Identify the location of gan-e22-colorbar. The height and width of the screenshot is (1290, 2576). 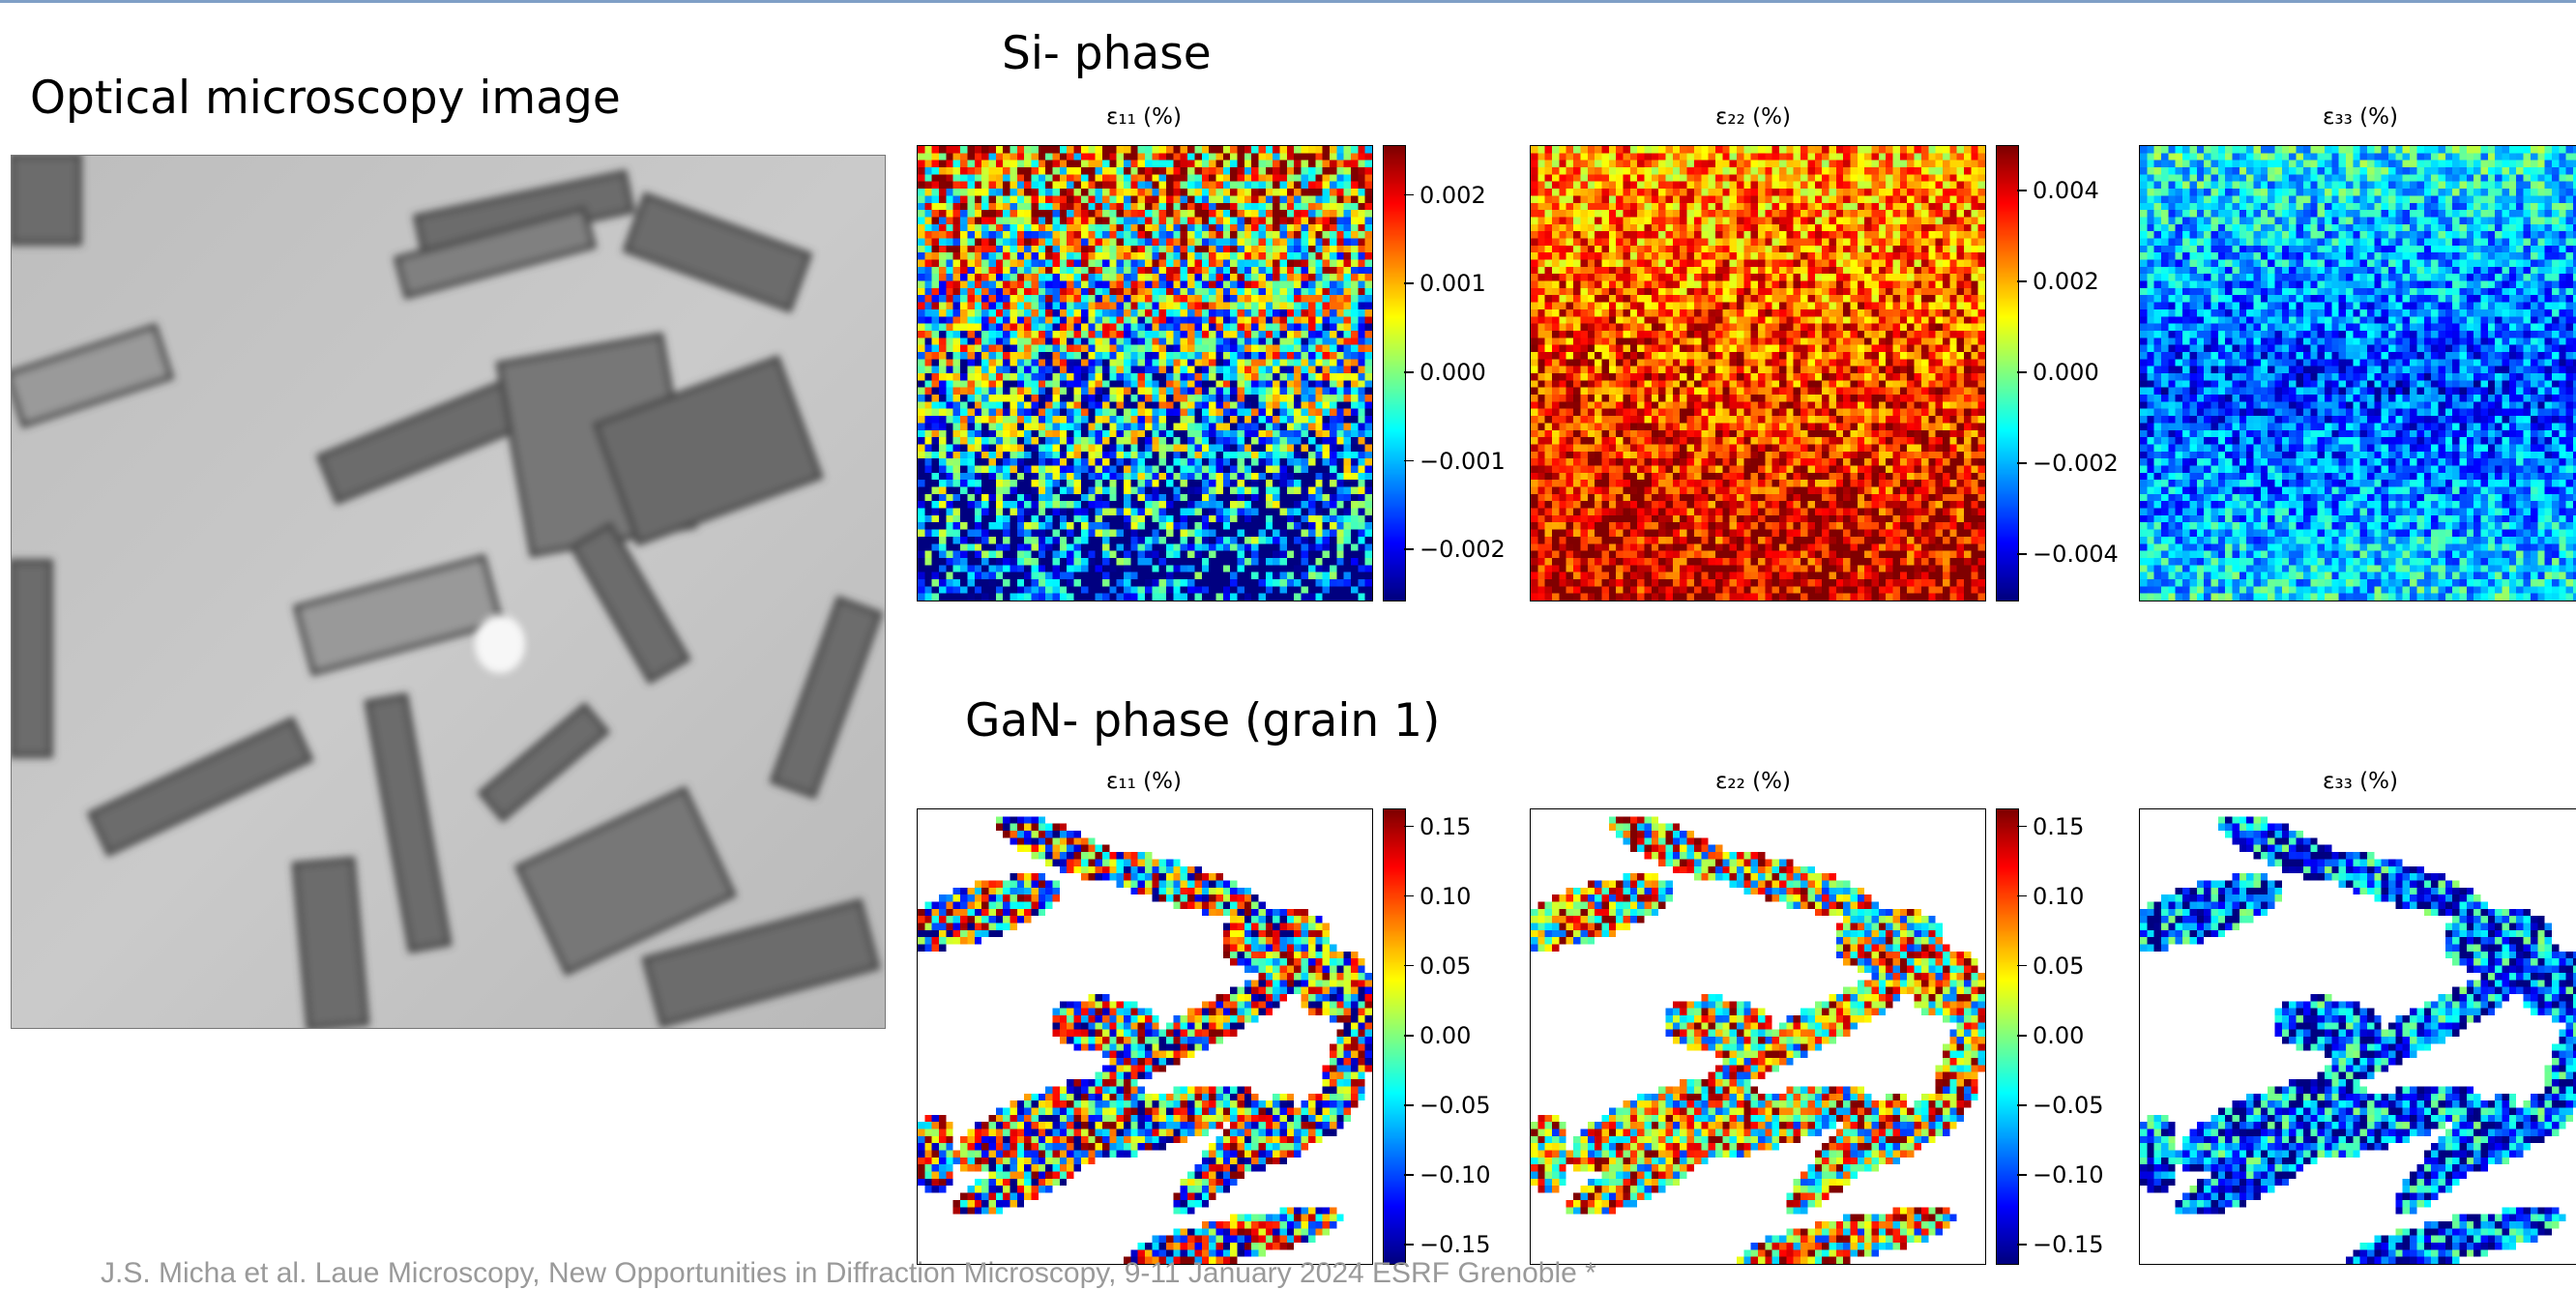
(2007, 1036).